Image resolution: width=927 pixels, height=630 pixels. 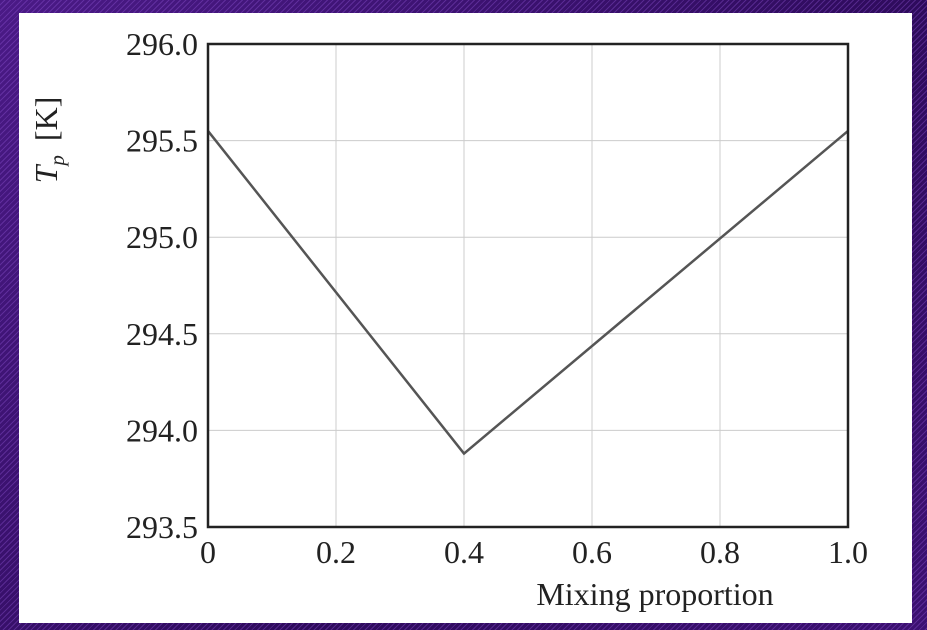 What do you see at coordinates (162, 527) in the screenshot?
I see `y-tick-label: 293.5` at bounding box center [162, 527].